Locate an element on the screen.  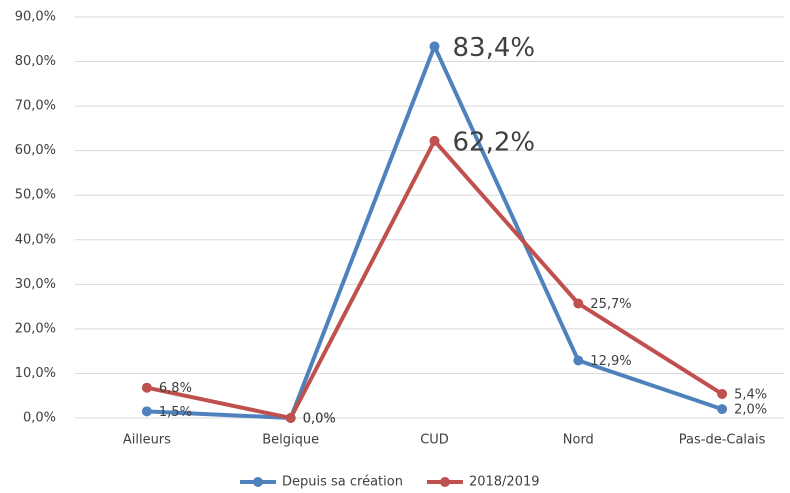
y-tick-label: 80,0% is located at coordinates (35, 61).